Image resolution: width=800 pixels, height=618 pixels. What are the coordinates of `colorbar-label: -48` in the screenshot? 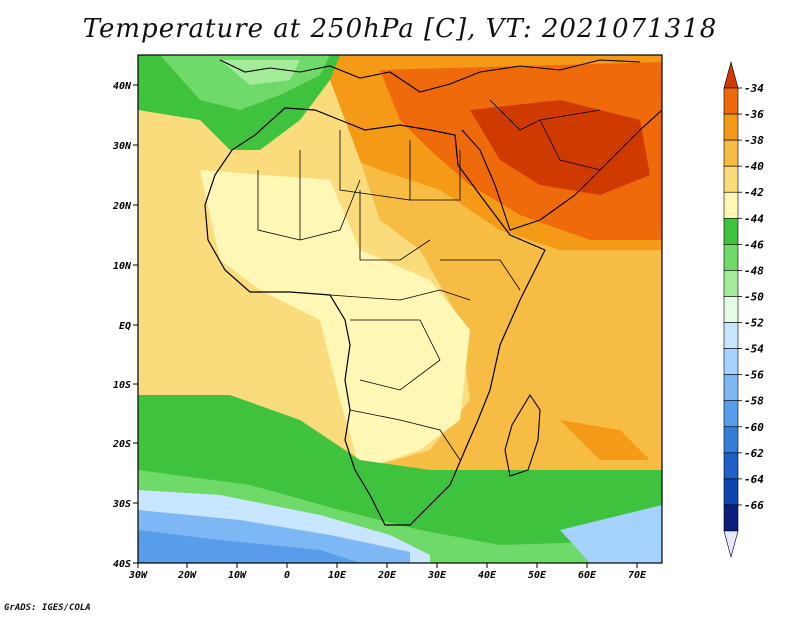 It's located at (754, 270).